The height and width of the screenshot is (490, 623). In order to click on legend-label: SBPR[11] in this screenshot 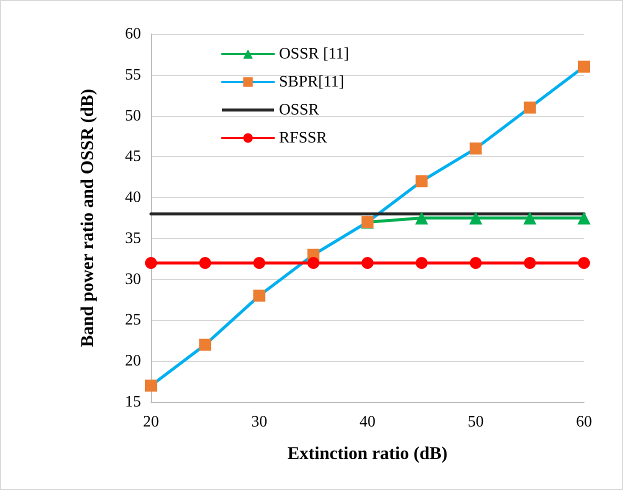, I will do `click(311, 82)`.